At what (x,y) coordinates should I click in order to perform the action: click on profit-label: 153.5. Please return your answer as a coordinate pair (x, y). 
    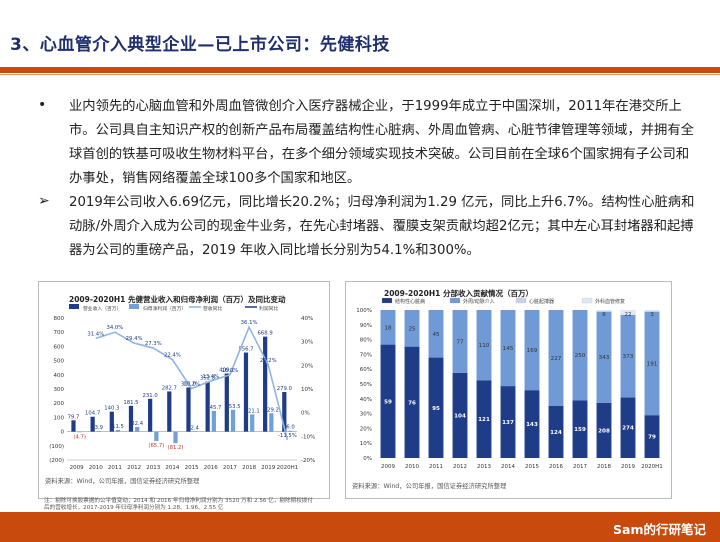
    Looking at the image, I should click on (232, 407).